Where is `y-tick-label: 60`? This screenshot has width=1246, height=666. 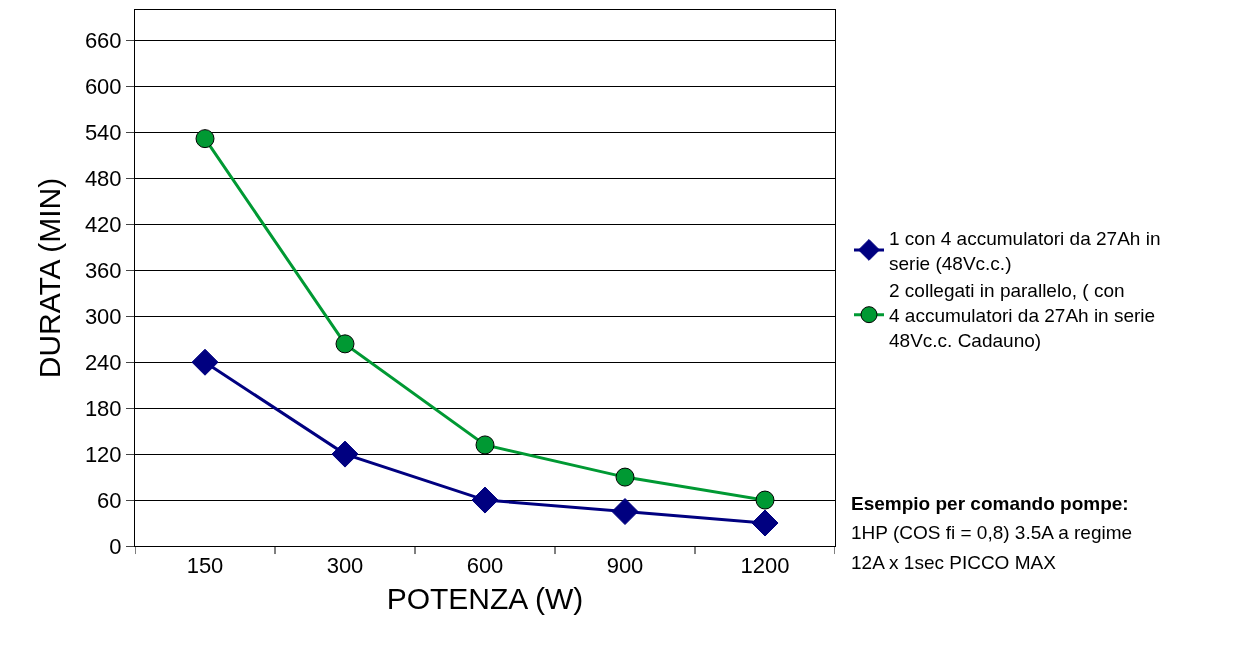 y-tick-label: 60 is located at coordinates (109, 500).